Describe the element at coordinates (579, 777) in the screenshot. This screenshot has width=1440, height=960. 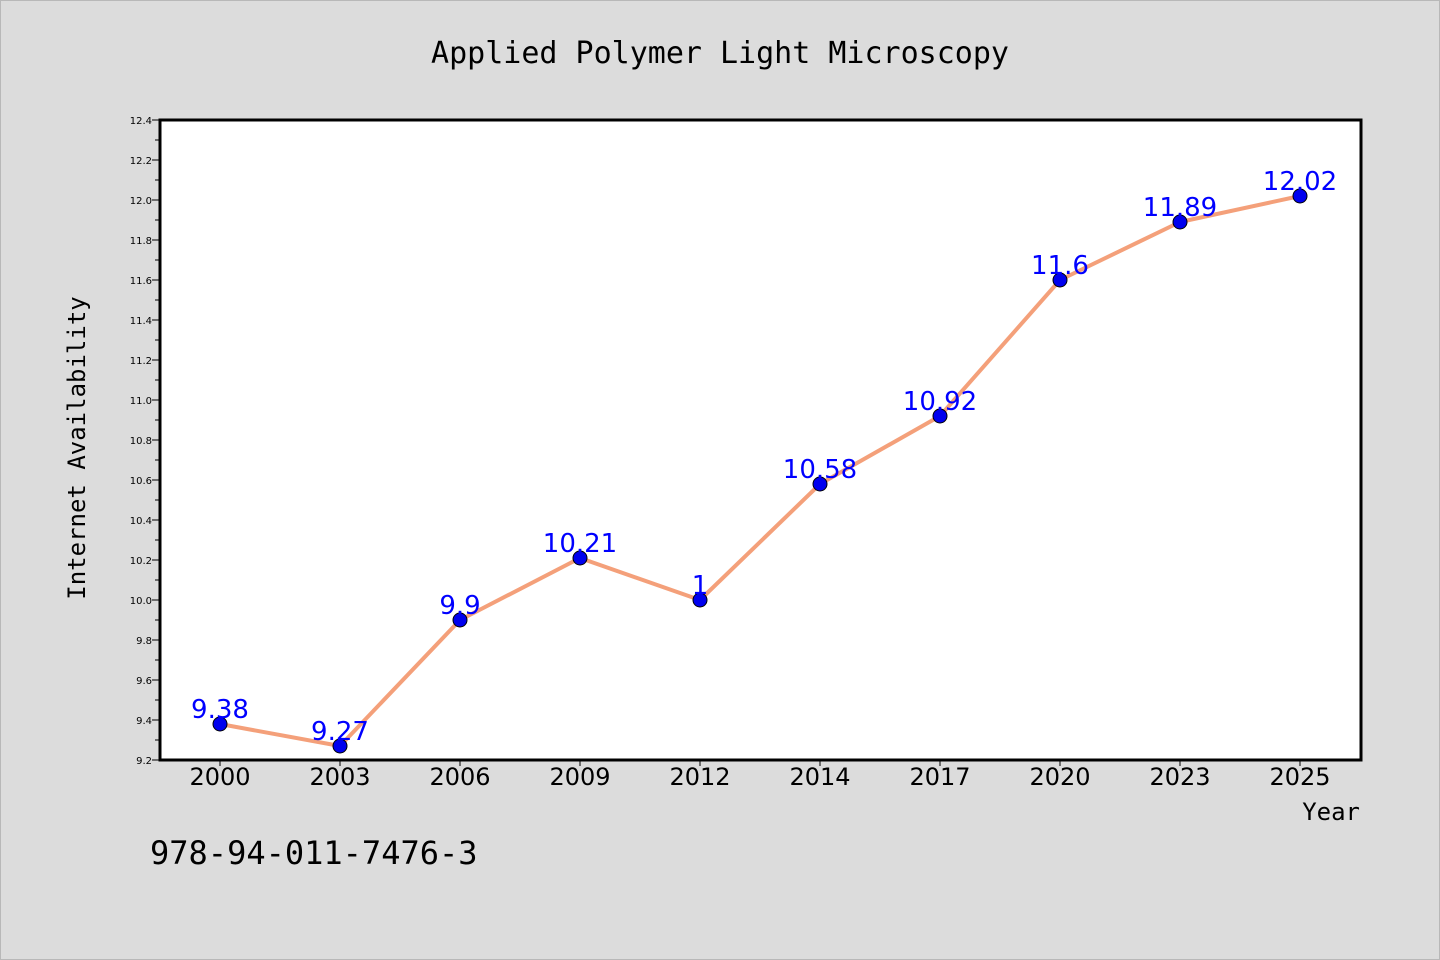
I see `x-tick-label: 2009` at that location.